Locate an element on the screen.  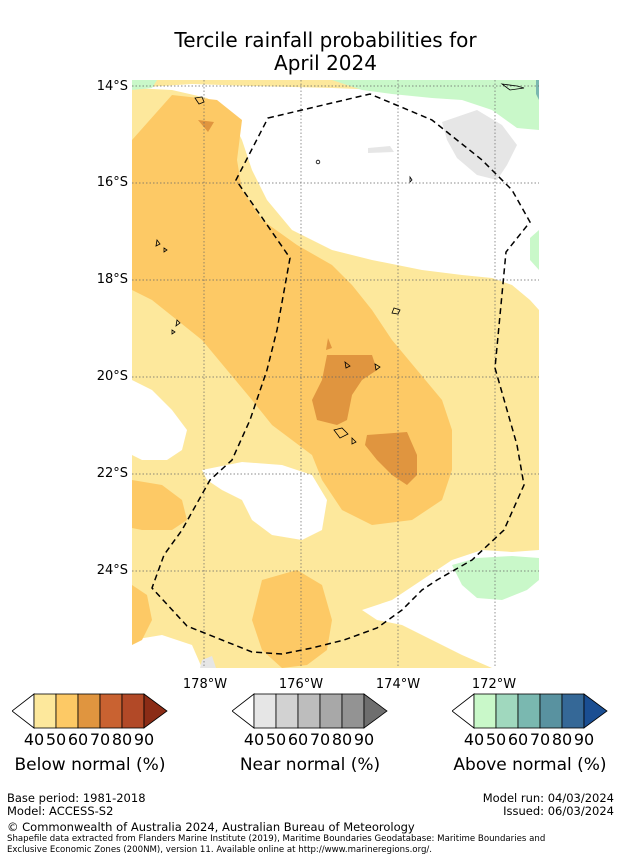
above-tick: 60 is located at coordinates (518, 739).